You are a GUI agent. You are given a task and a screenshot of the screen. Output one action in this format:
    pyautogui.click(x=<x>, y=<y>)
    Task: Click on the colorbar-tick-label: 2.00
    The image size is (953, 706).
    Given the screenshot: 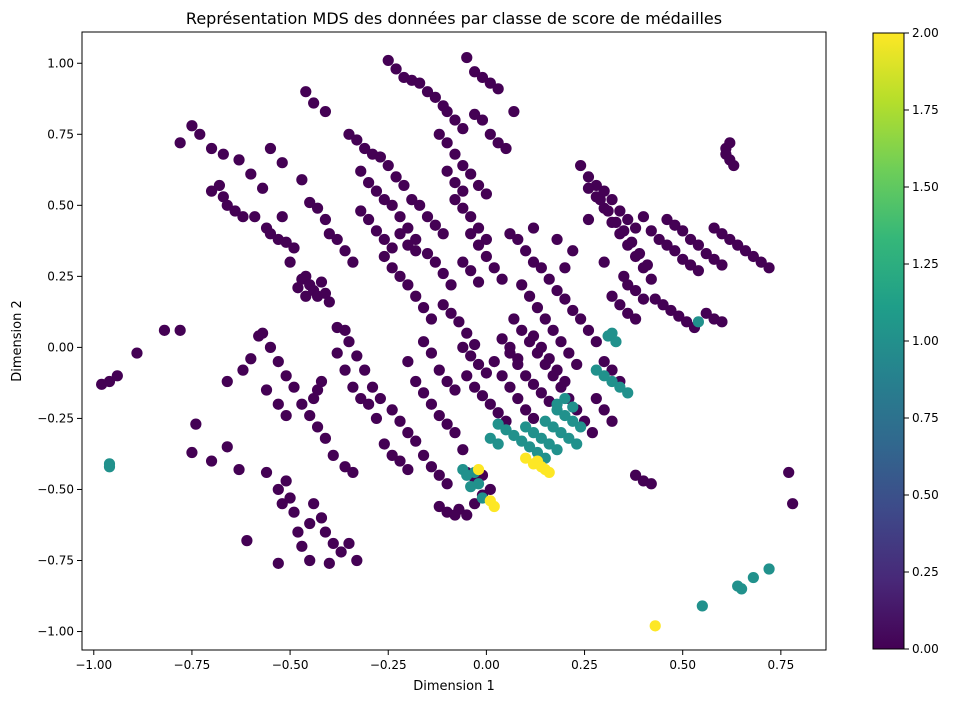 What is the action you would take?
    pyautogui.click(x=925, y=33)
    